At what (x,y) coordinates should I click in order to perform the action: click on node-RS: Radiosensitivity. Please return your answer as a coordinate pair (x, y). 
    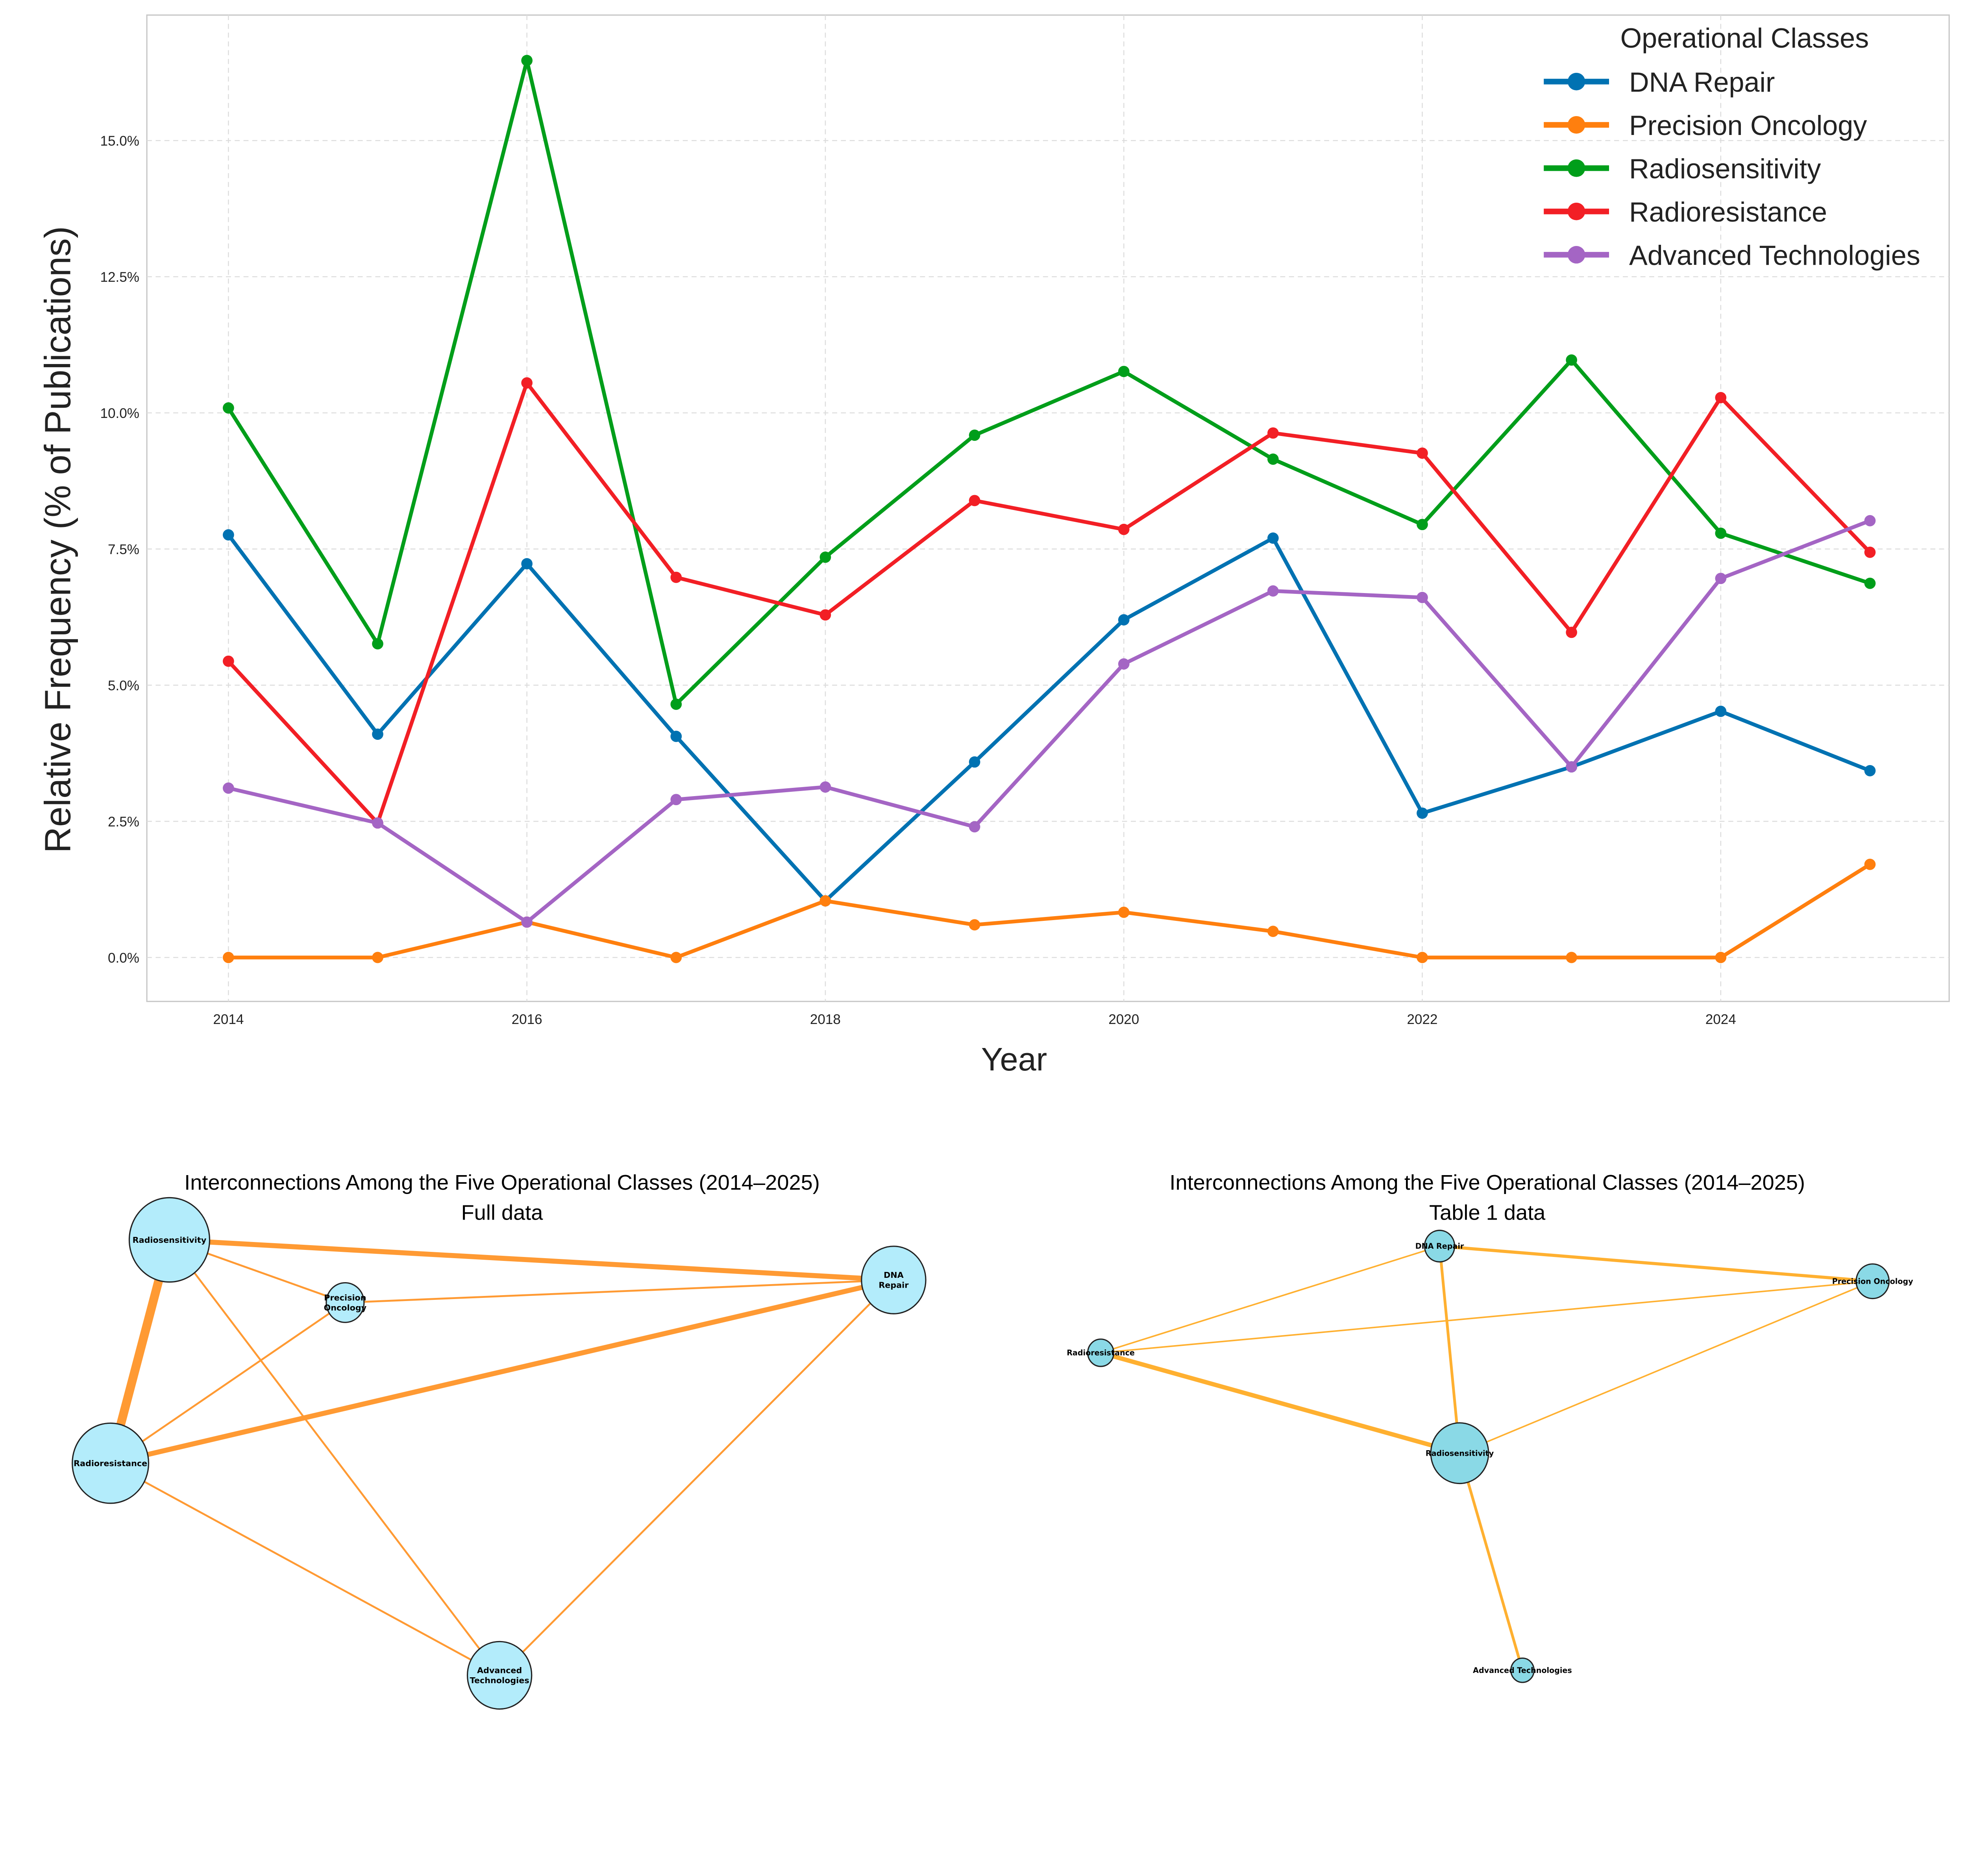
    Looking at the image, I should click on (1460, 1453).